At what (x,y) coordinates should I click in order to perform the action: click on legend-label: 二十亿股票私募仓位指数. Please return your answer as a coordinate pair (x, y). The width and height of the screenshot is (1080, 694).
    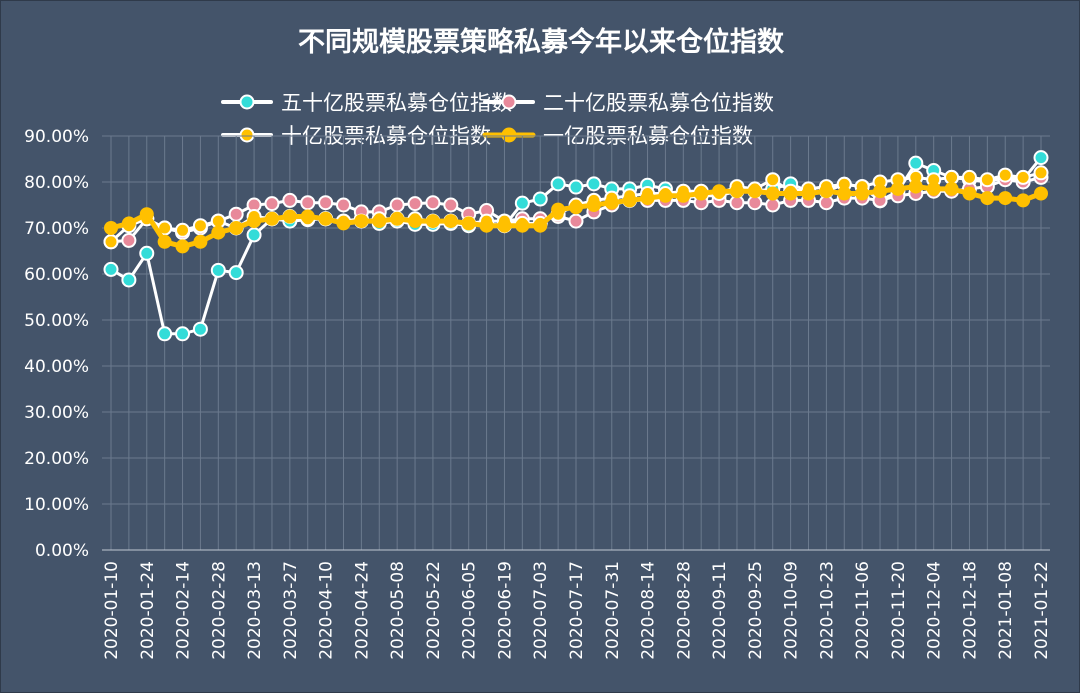
    Looking at the image, I should click on (658, 103).